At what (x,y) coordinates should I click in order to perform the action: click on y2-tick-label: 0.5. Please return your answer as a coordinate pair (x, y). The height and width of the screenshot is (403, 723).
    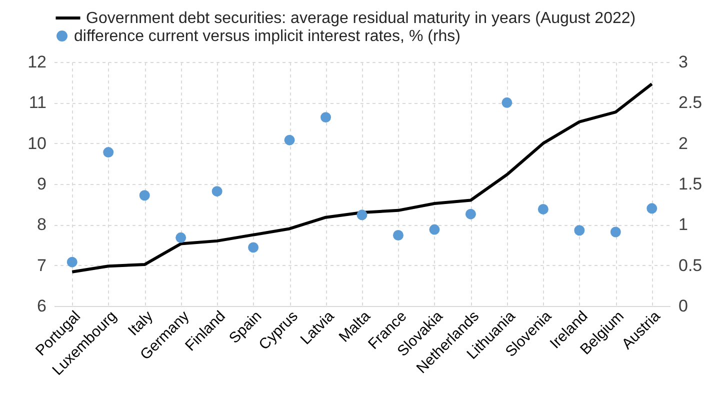
    Looking at the image, I should click on (690, 265).